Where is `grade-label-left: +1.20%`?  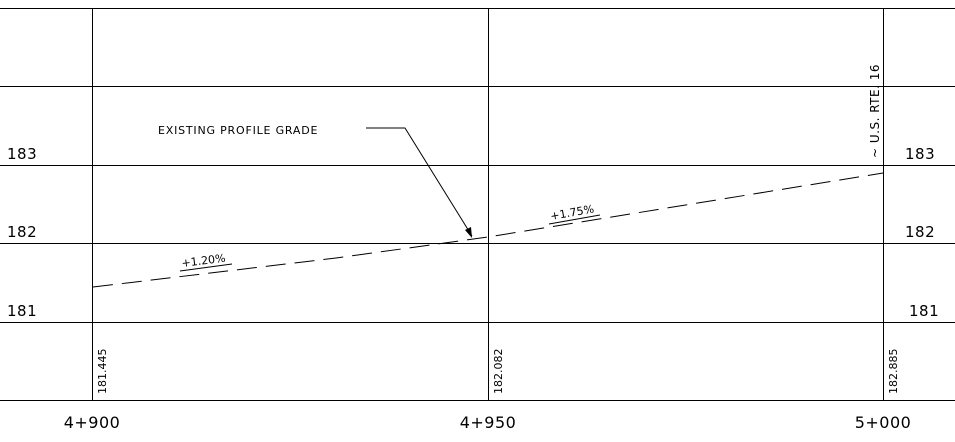
grade-label-left: +1.20% is located at coordinates (203, 261).